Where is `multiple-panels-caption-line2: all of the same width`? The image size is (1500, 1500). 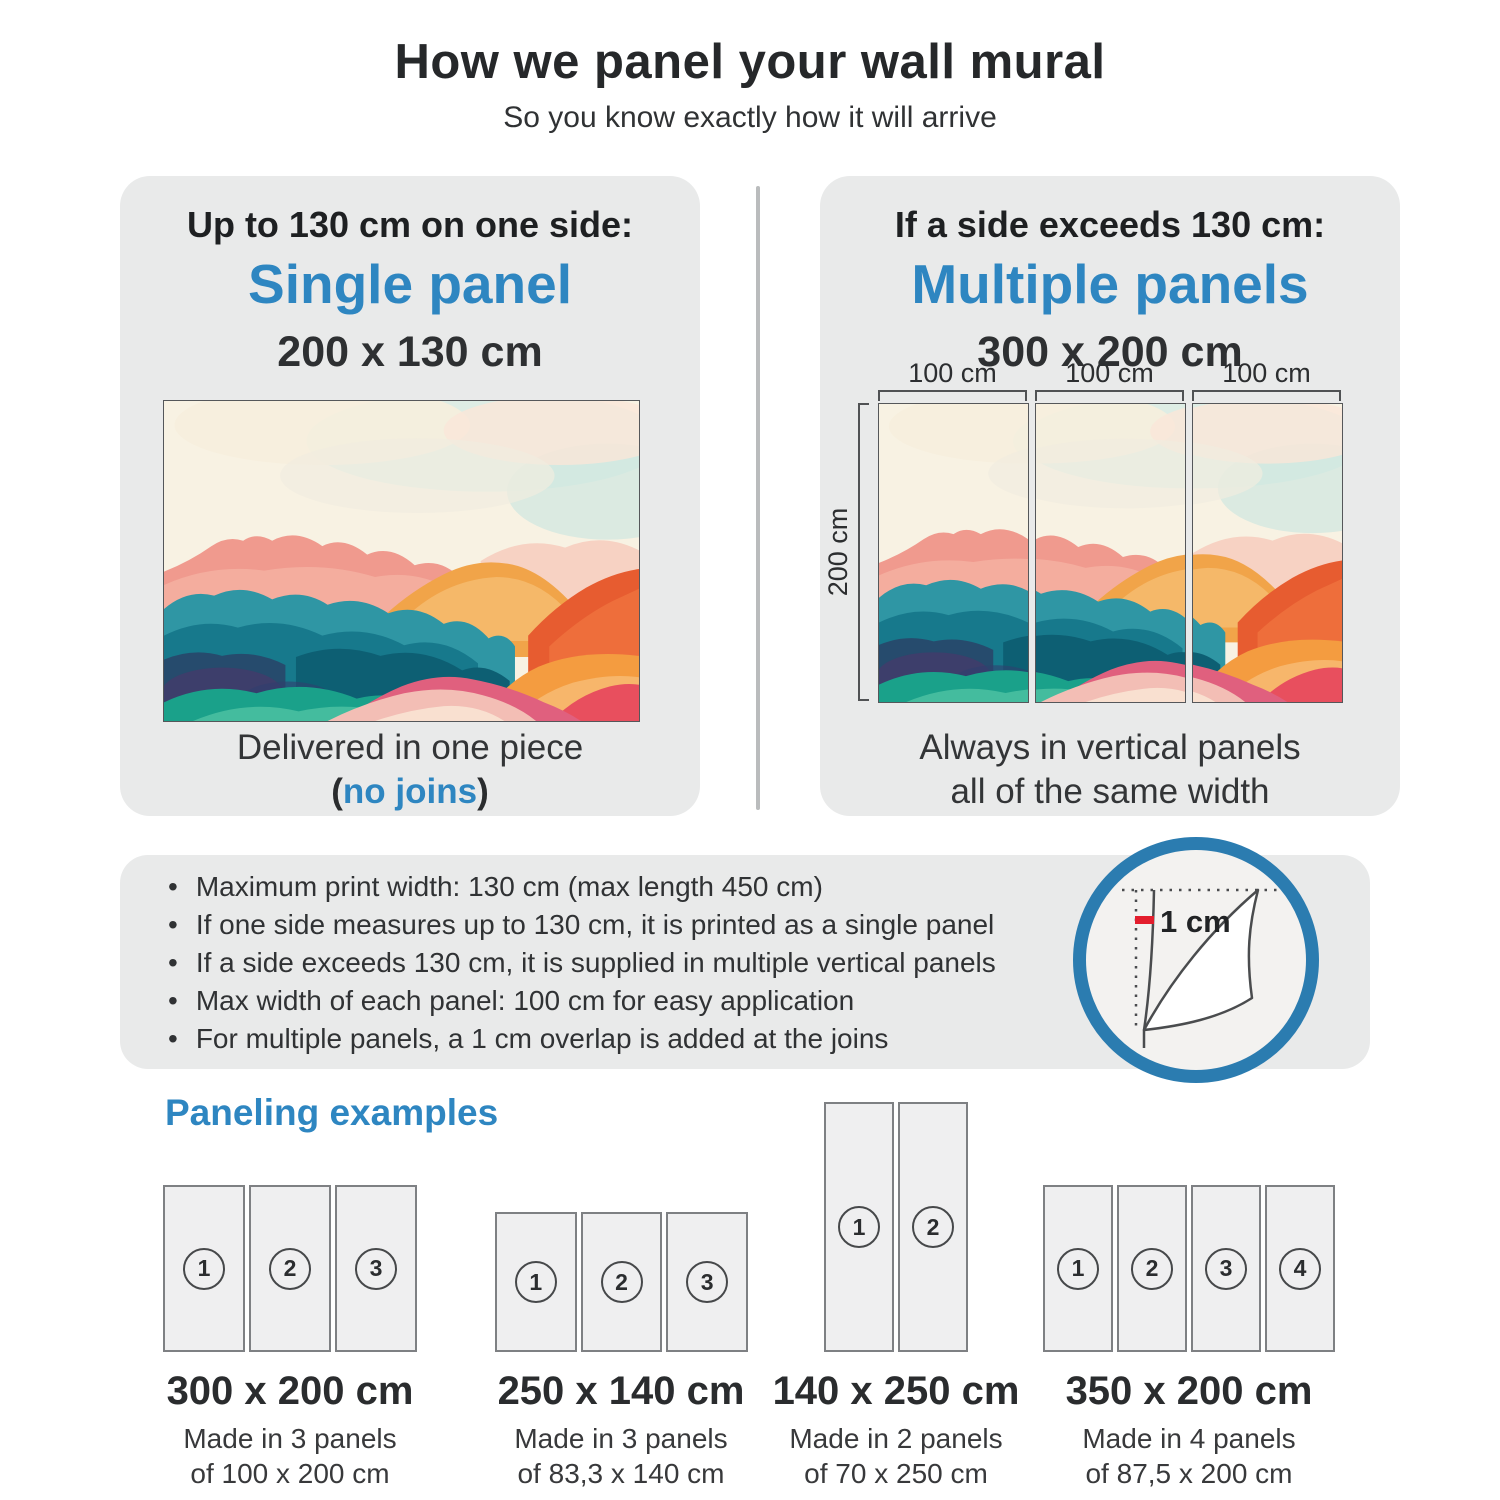
multiple-panels-caption-line2: all of the same width is located at coordinates (1110, 791).